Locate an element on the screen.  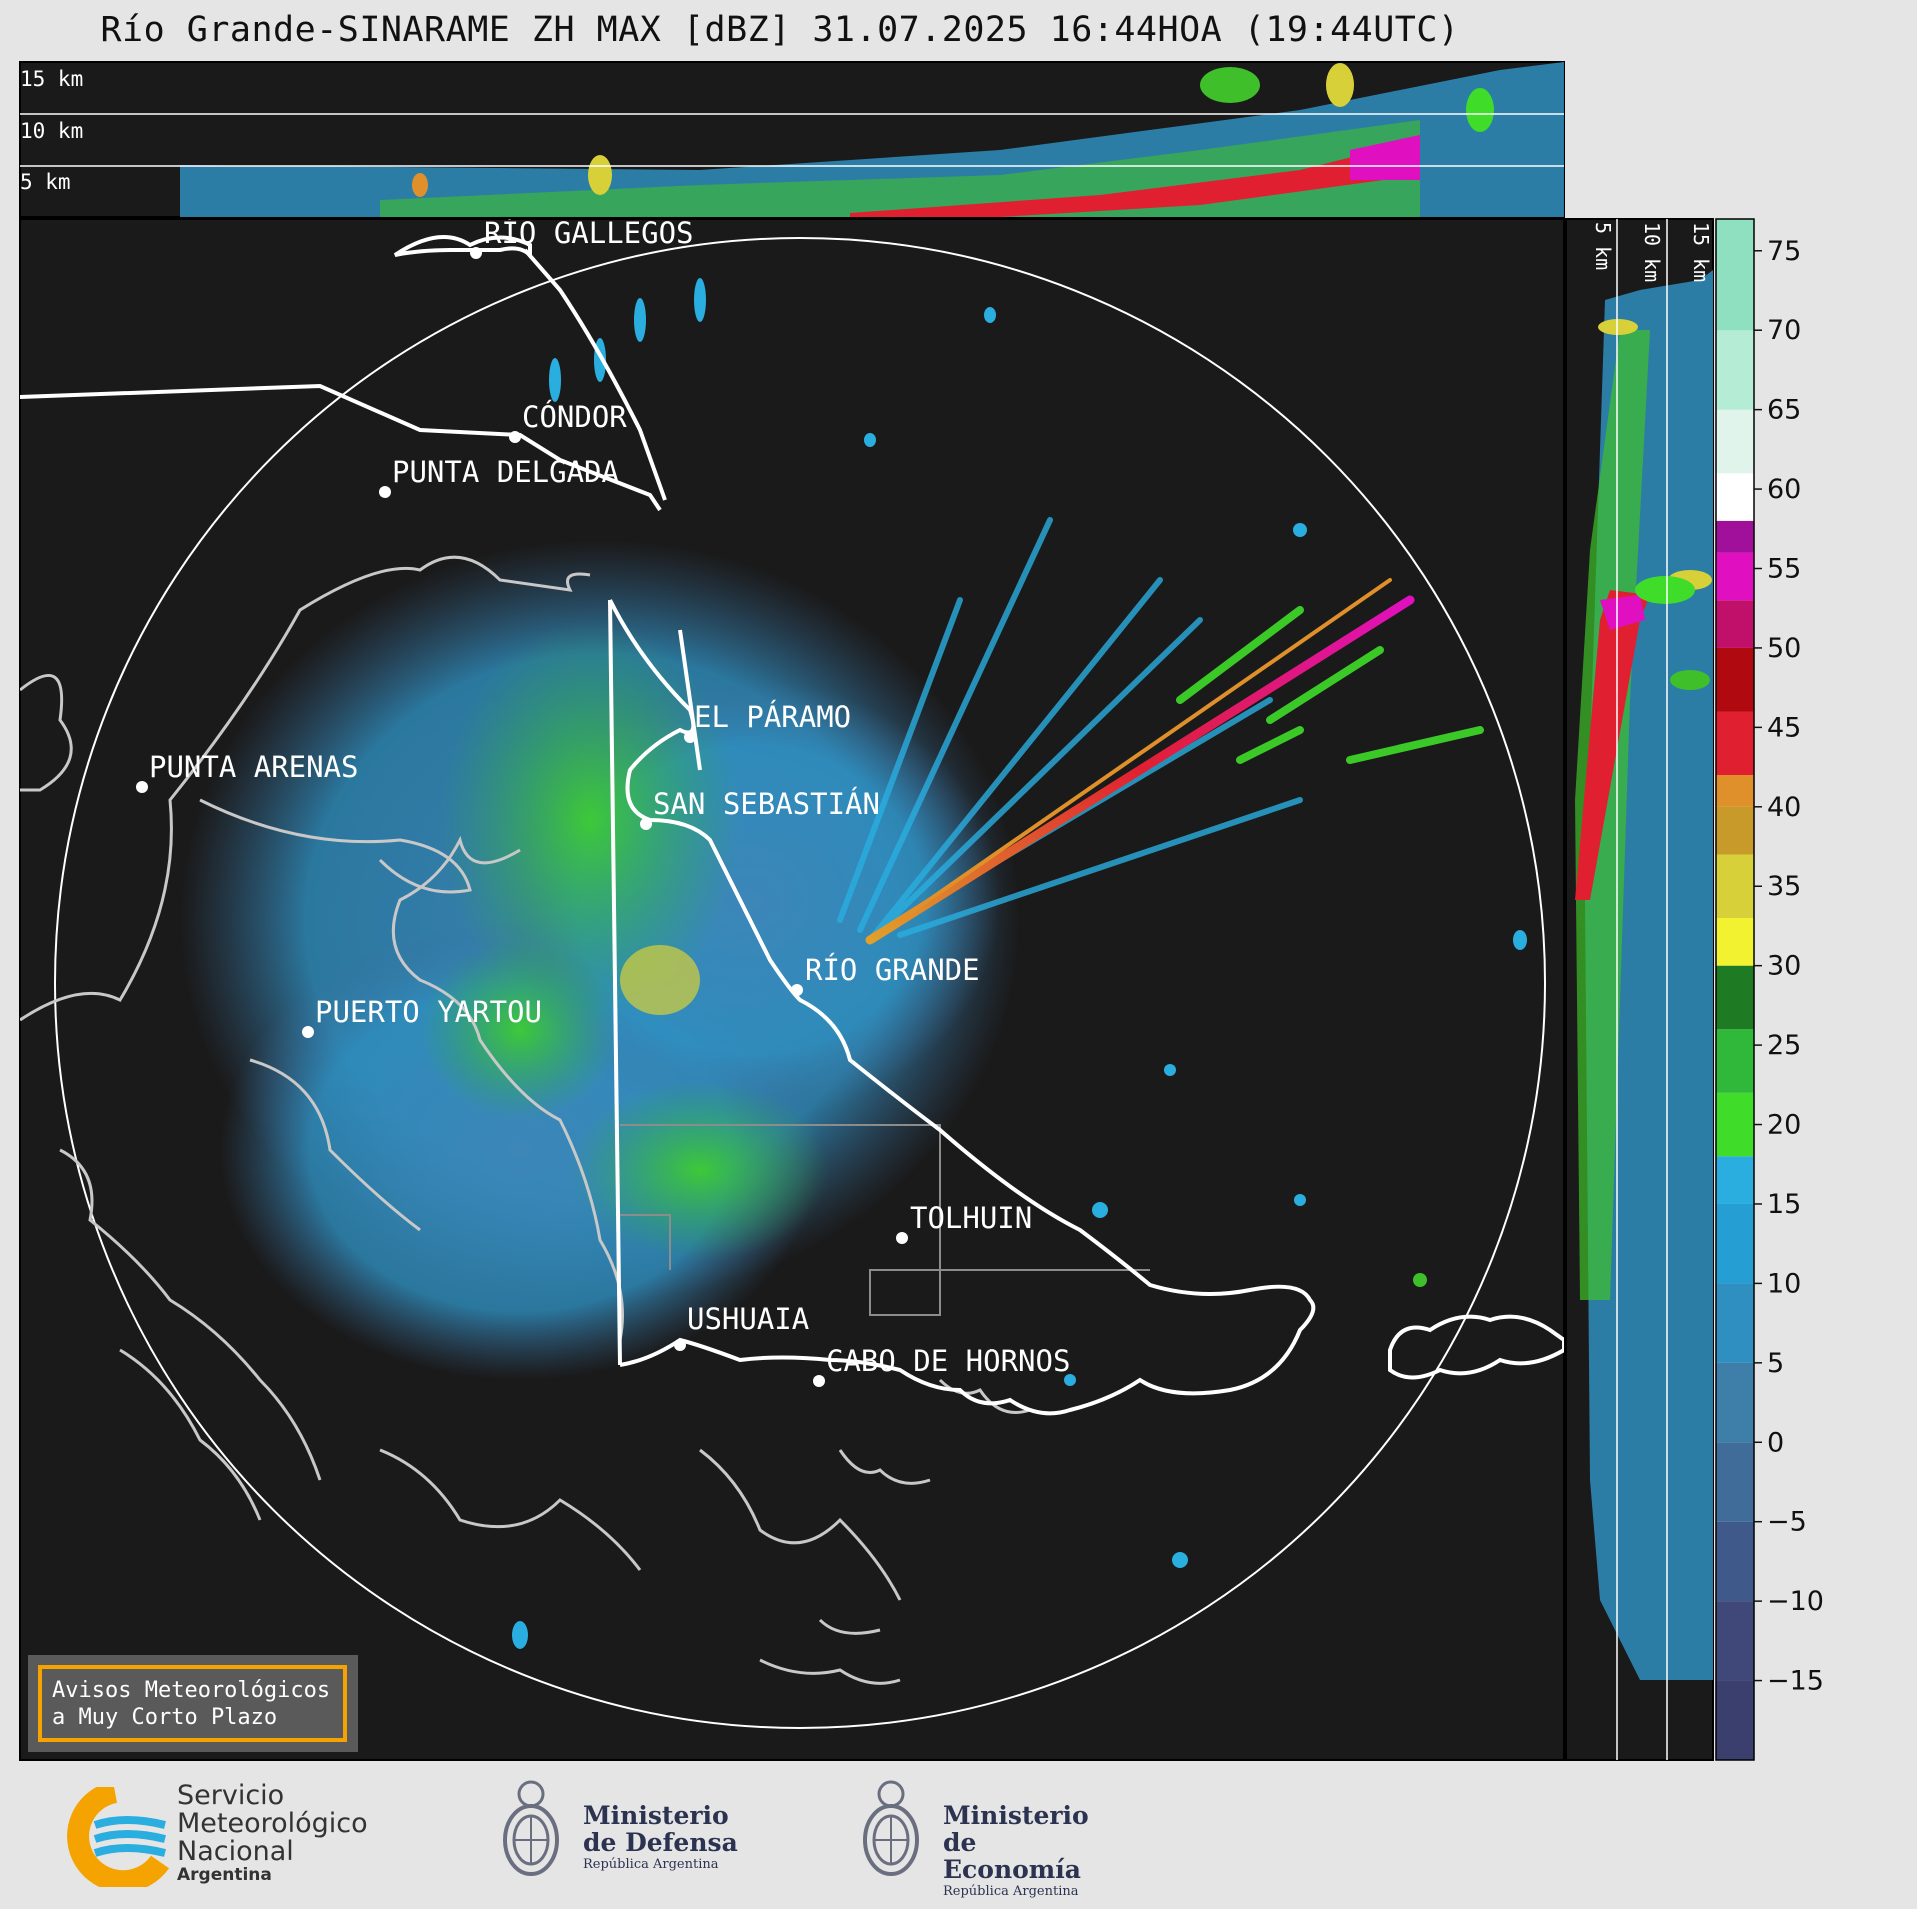
location-label: PUNTA ARENAS is located at coordinates (254, 767).